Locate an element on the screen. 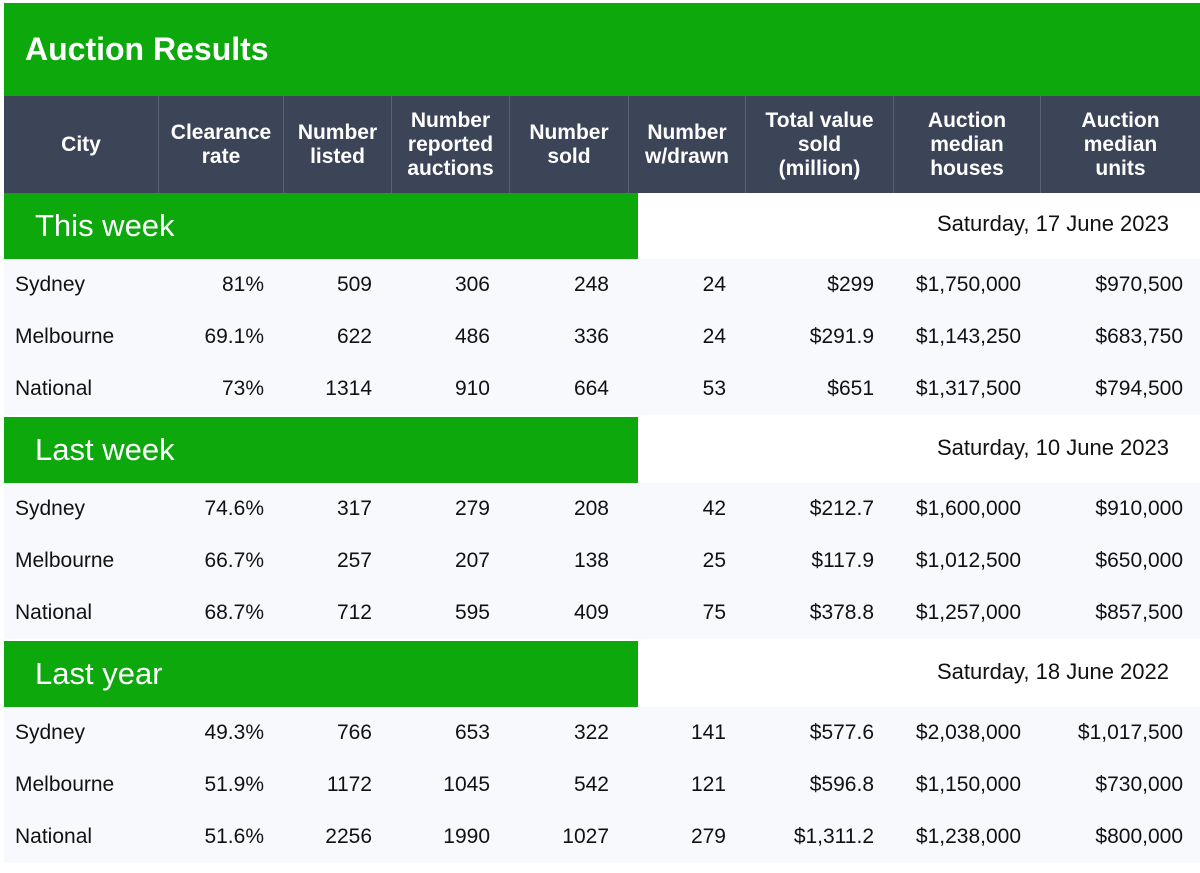  cell-number-reported-auctions: 653 is located at coordinates (472, 732).